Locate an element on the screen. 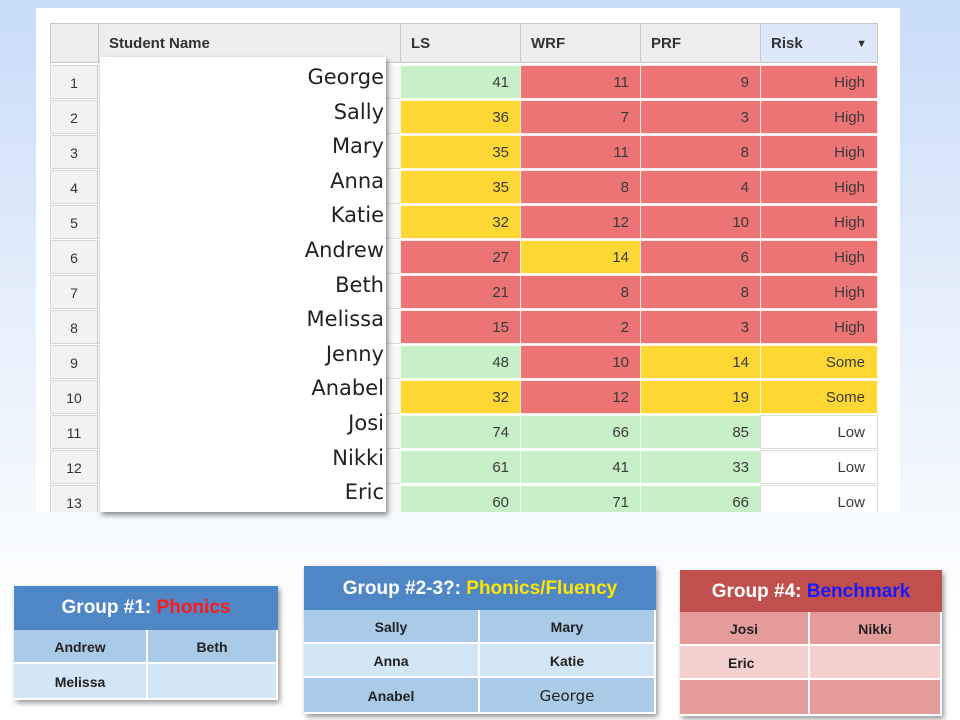 The width and height of the screenshot is (960, 720). student-name: Anna is located at coordinates (357, 180).